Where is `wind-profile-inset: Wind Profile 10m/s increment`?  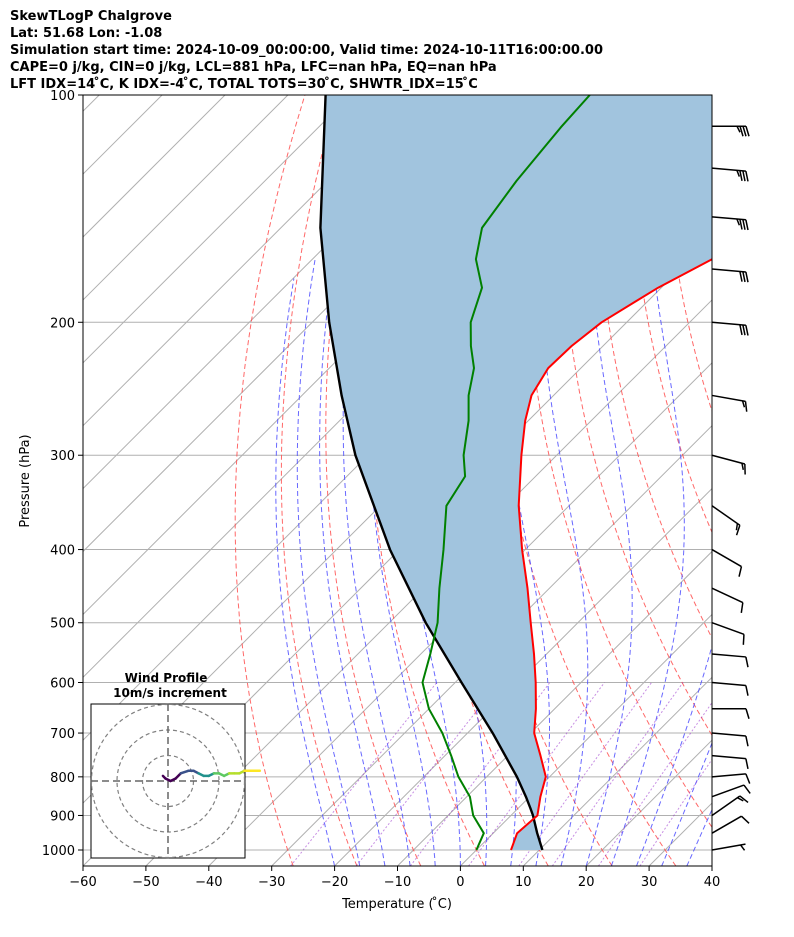 wind-profile-inset: Wind Profile 10m/s increment is located at coordinates (176, 765).